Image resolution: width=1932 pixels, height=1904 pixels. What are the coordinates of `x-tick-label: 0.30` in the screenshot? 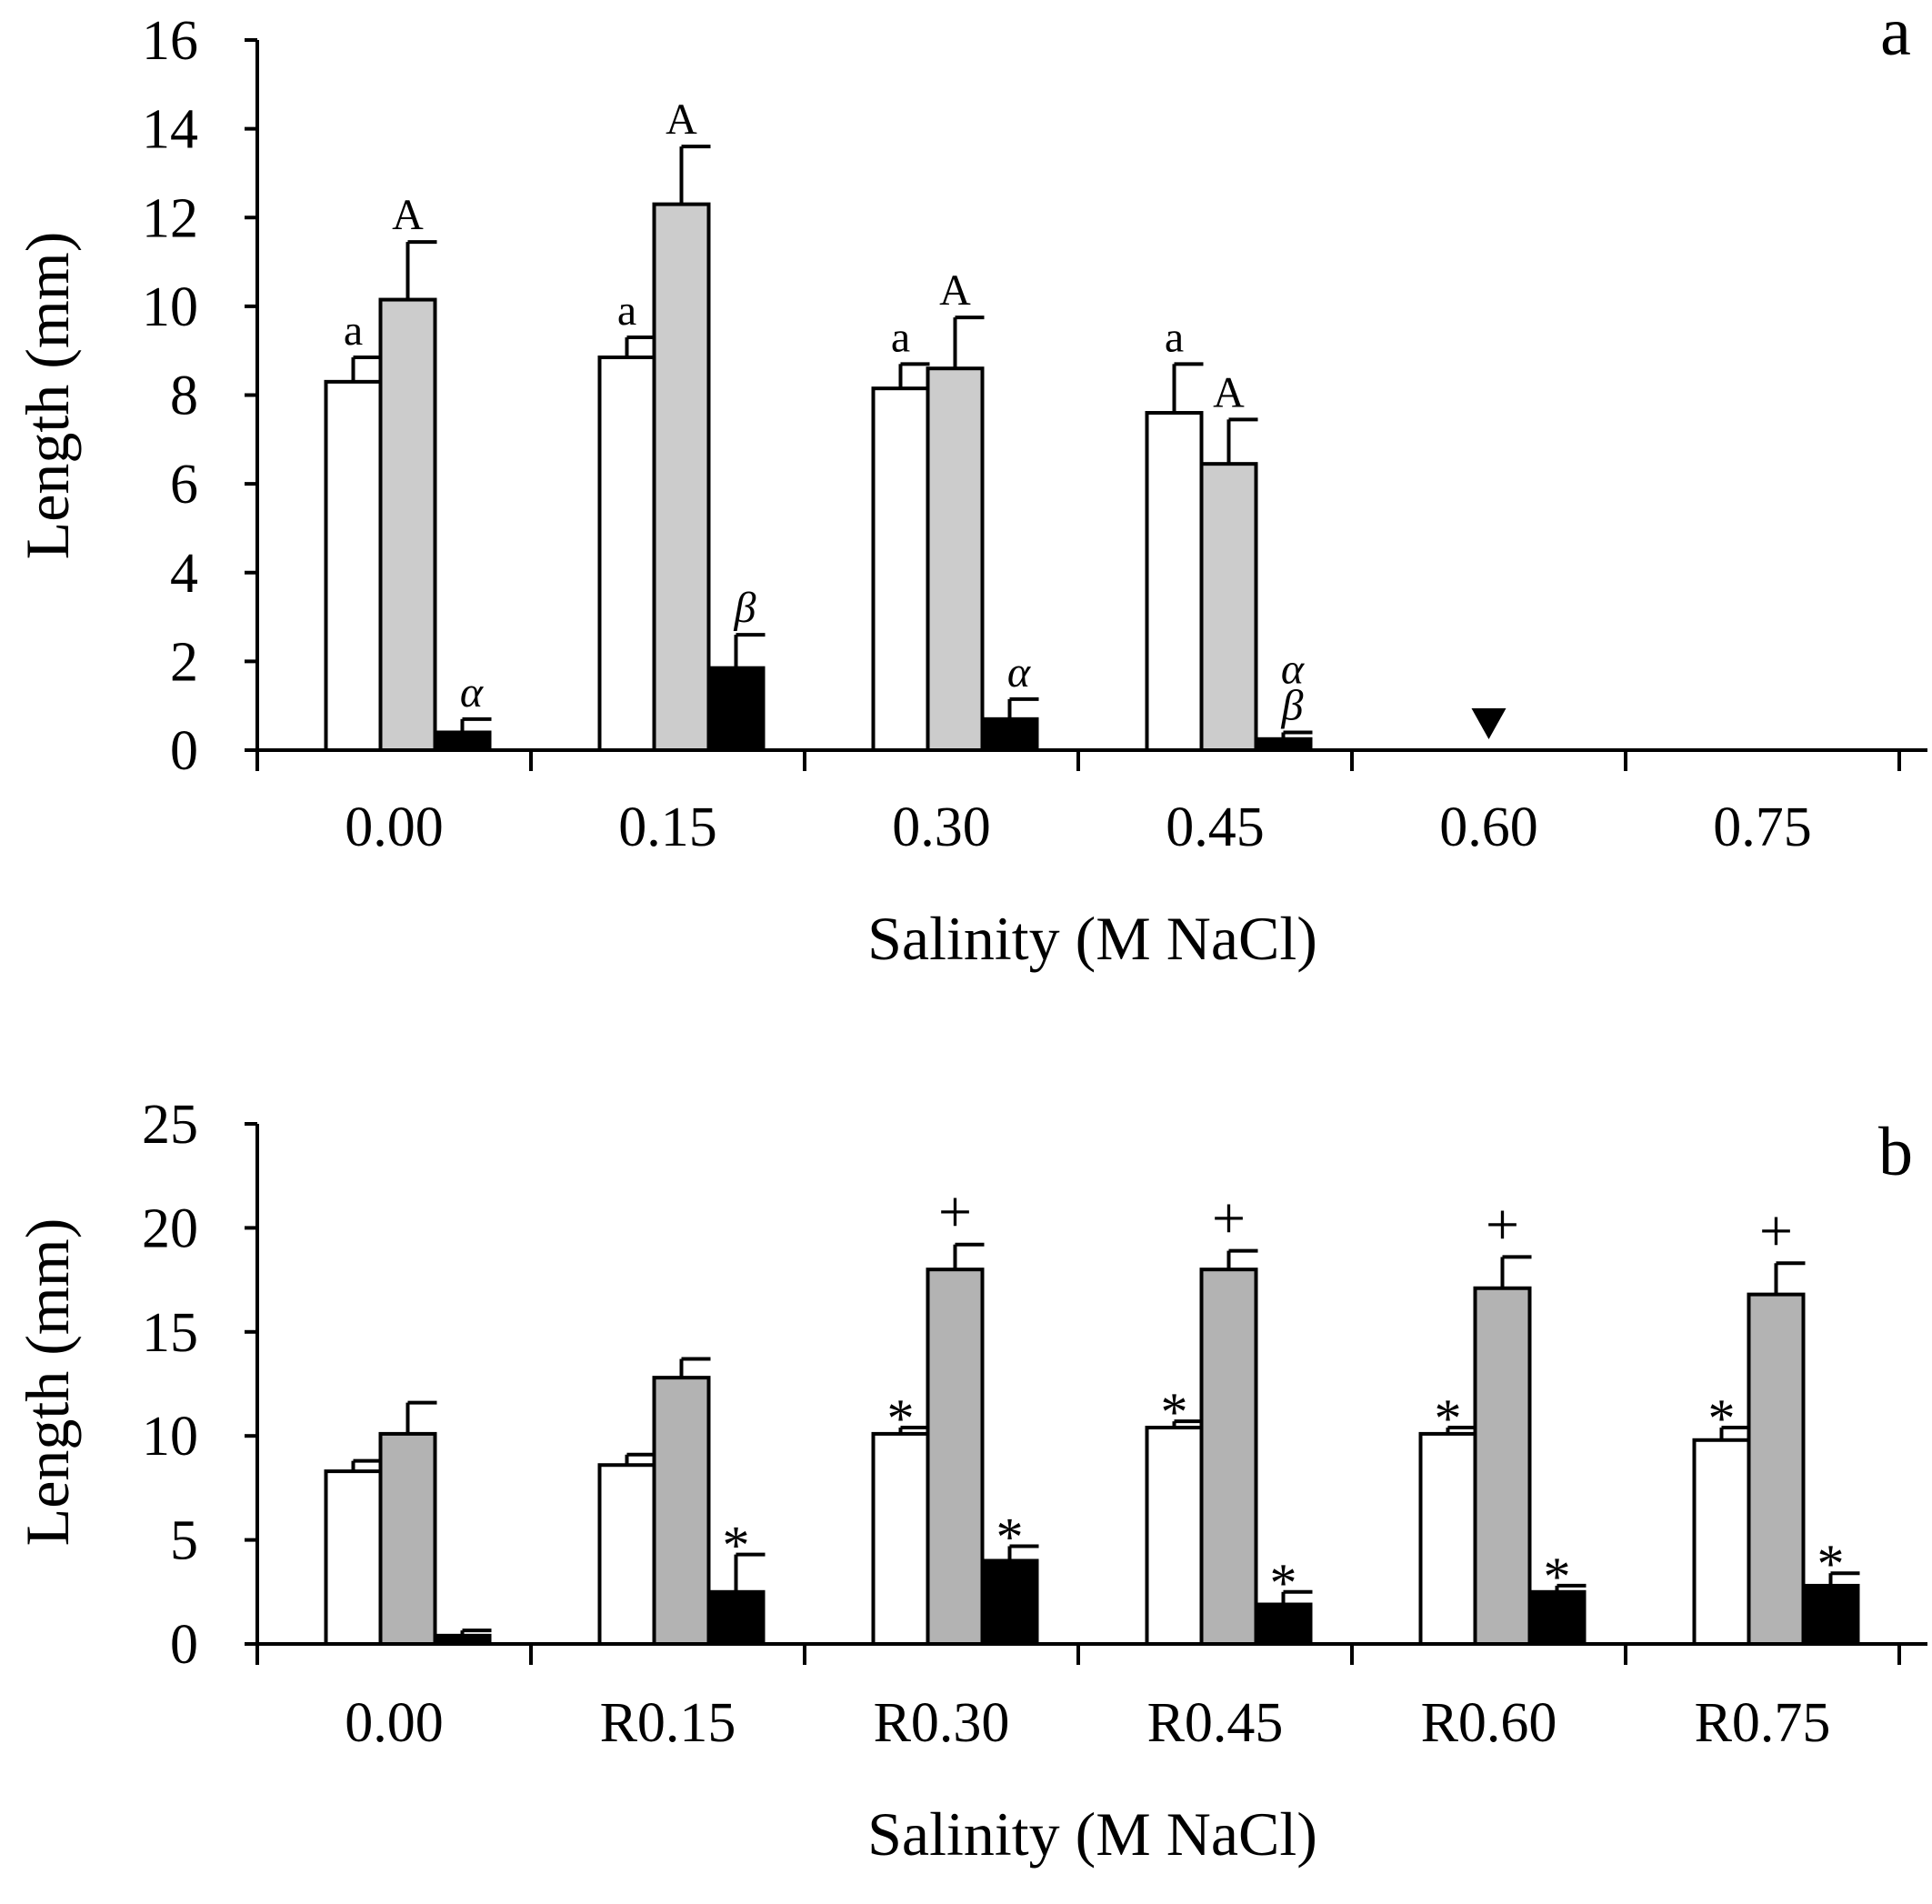 It's located at (941, 828).